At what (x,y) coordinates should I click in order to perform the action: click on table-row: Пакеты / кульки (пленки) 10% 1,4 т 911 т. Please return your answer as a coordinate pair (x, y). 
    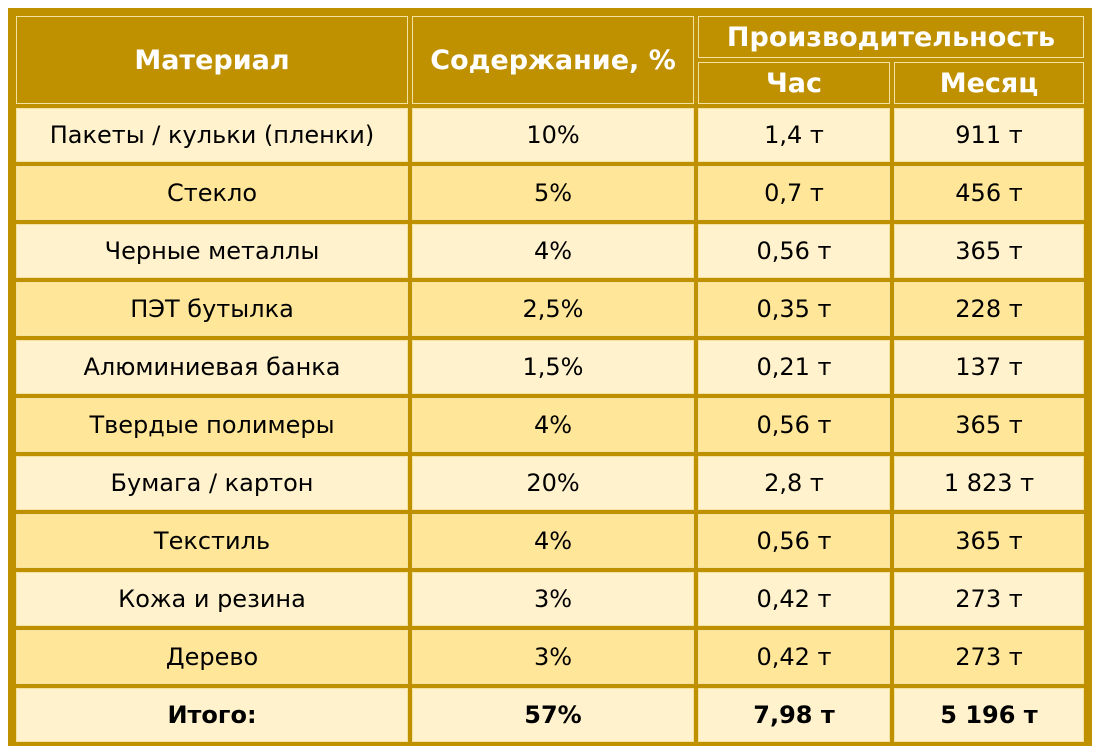
    Looking at the image, I should click on (550, 135).